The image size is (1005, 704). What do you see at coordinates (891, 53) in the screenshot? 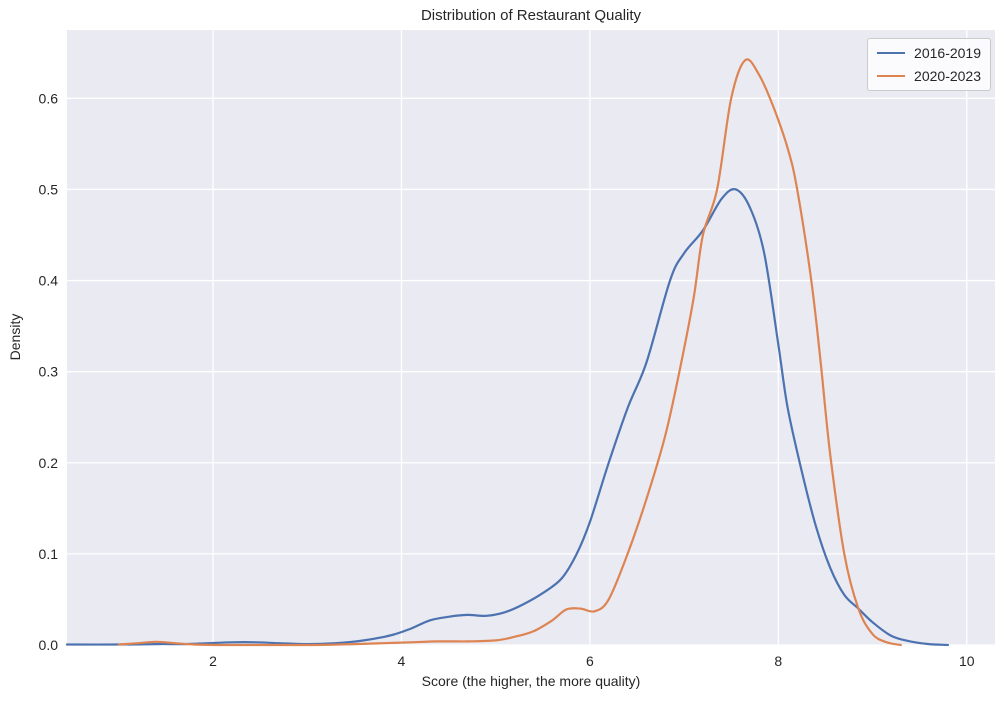
I see `legend-line-swatch-2016-2019` at bounding box center [891, 53].